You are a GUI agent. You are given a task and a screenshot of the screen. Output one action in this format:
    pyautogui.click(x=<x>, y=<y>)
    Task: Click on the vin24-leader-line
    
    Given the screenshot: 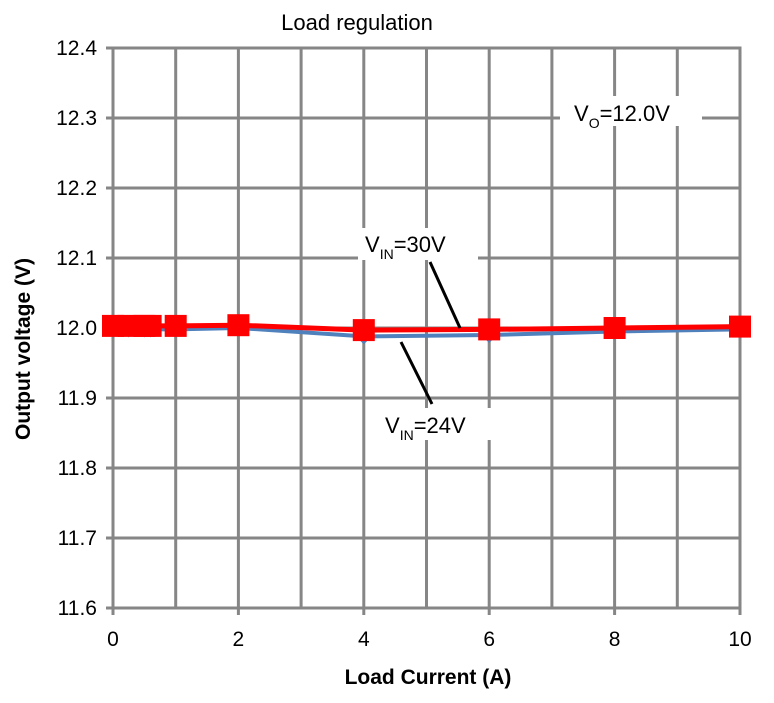 What is the action you would take?
    pyautogui.click(x=416, y=373)
    